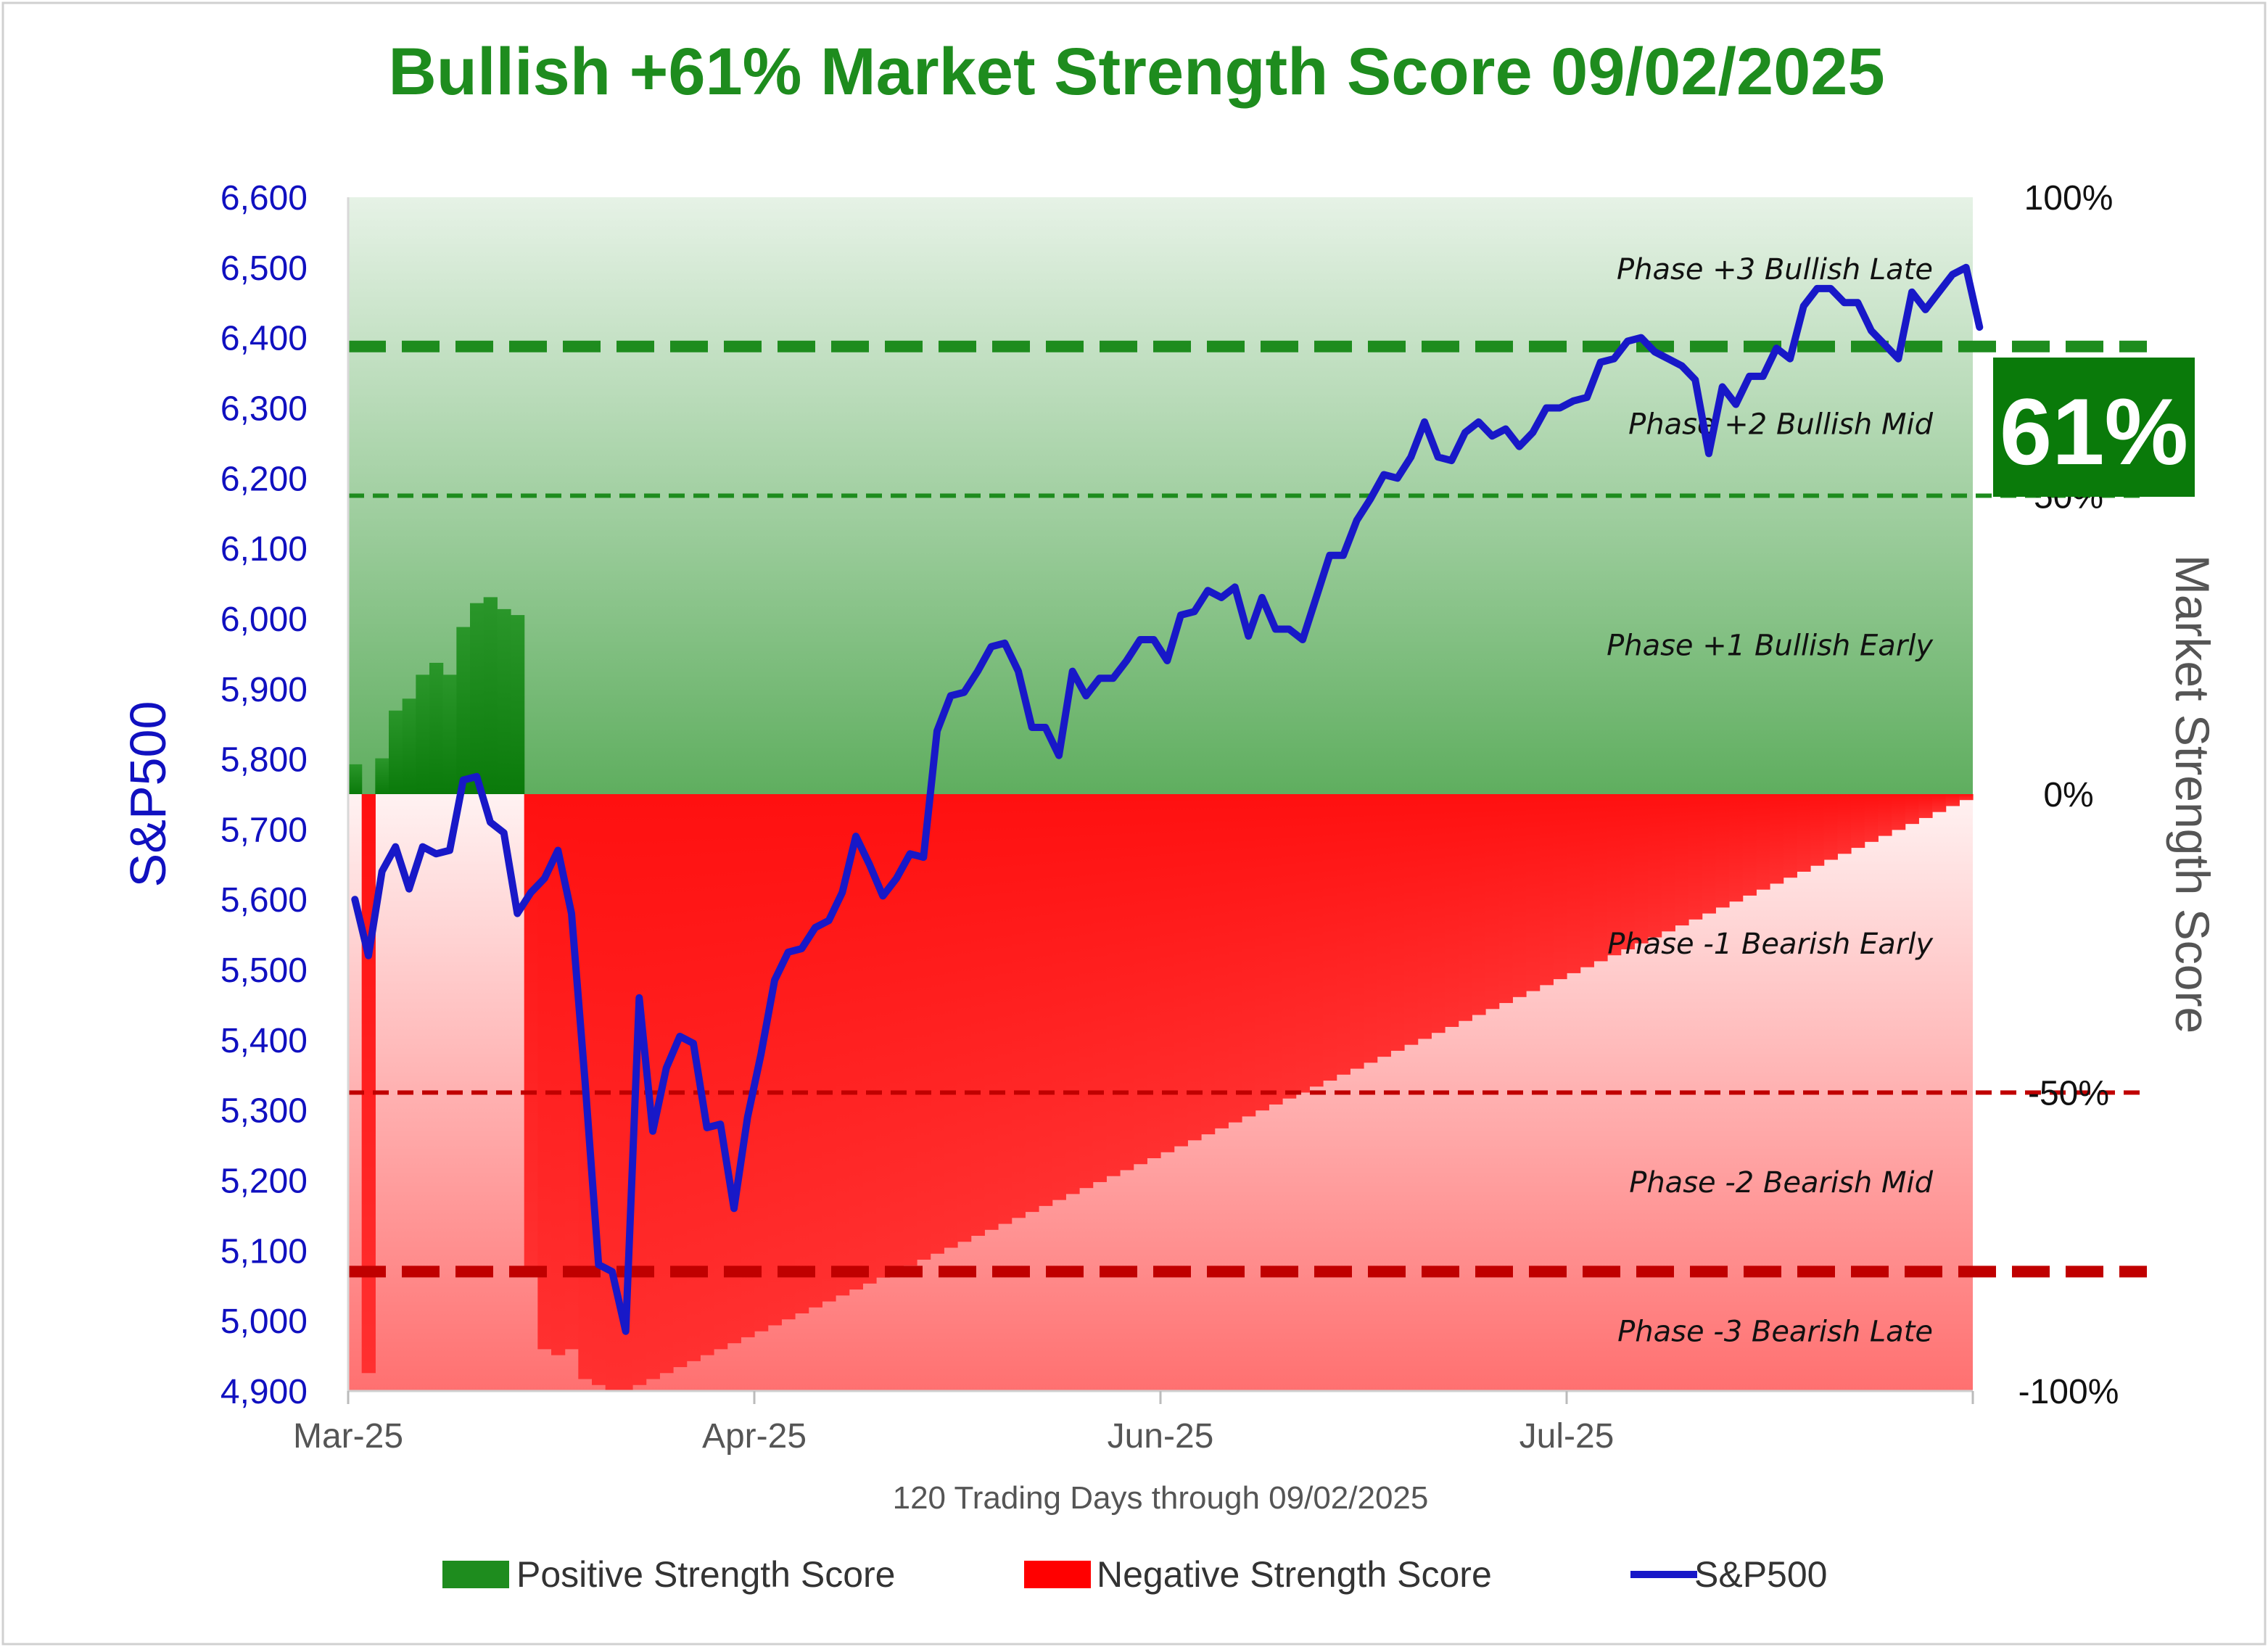 This screenshot has width=2268, height=1647. What do you see at coordinates (264, 1392) in the screenshot?
I see `left-tick-label: 4,900` at bounding box center [264, 1392].